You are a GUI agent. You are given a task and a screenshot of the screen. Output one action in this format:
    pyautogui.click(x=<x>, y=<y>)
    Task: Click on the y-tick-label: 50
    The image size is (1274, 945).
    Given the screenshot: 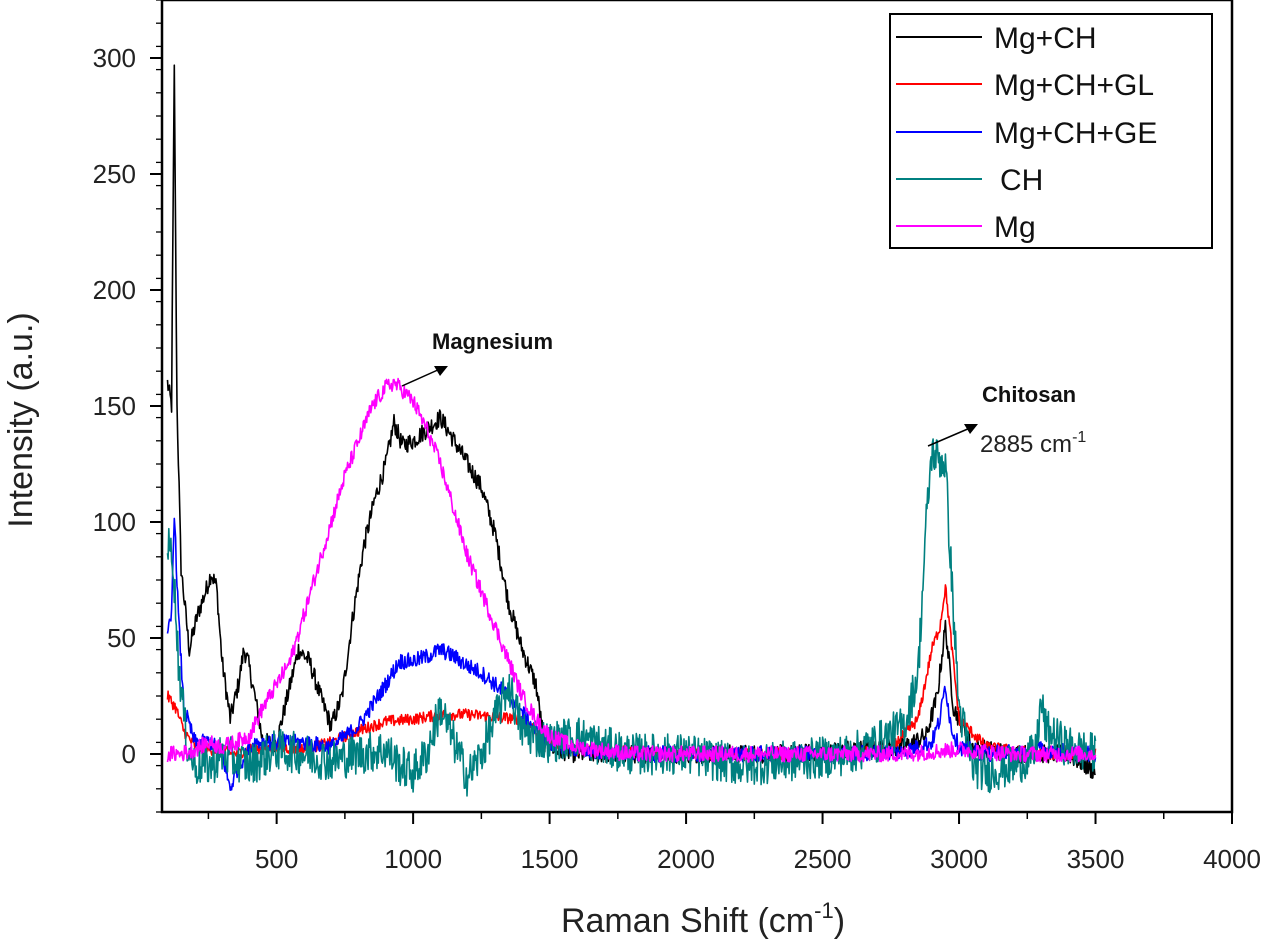 What is the action you would take?
    pyautogui.click(x=121, y=638)
    